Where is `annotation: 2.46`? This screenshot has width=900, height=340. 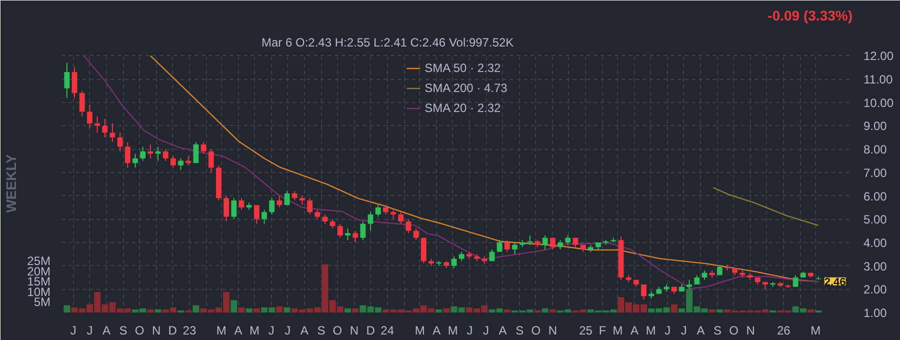 annotation: 2.46 is located at coordinates (835, 282).